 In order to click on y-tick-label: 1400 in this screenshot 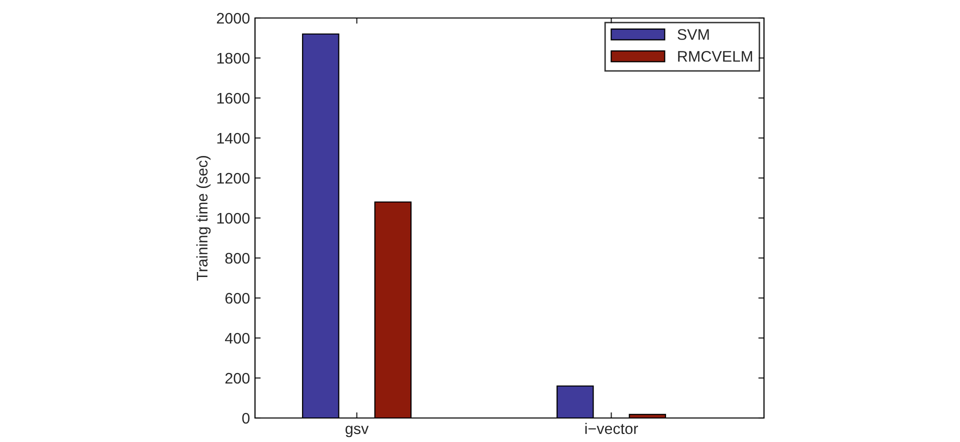, I will do `click(233, 138)`.